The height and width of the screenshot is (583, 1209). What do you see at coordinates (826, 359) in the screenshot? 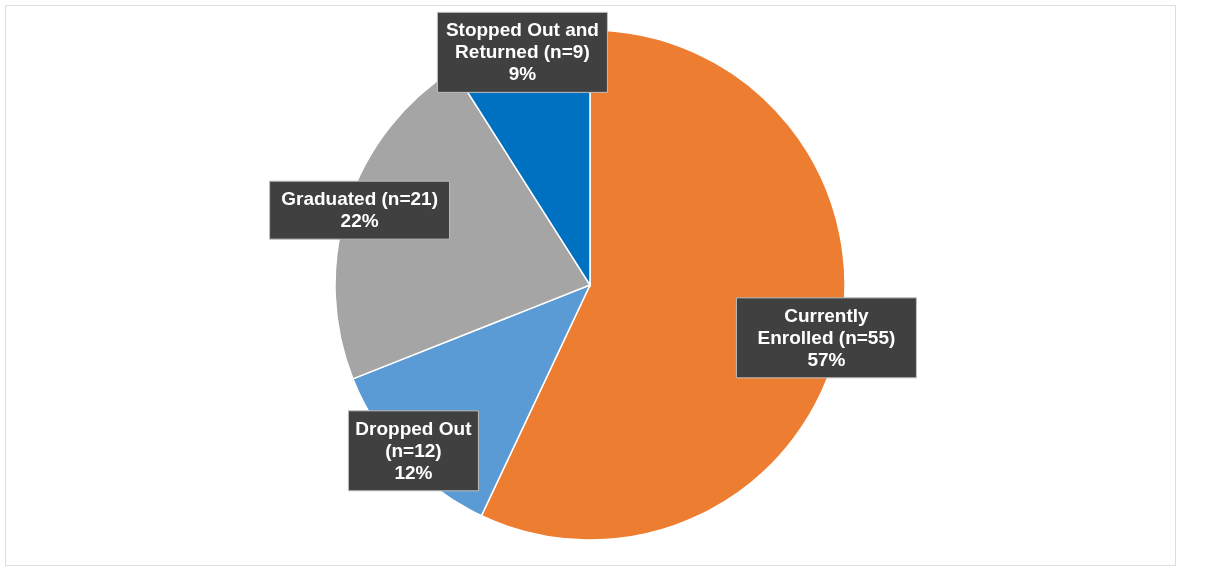
I see `data-label: 57%` at bounding box center [826, 359].